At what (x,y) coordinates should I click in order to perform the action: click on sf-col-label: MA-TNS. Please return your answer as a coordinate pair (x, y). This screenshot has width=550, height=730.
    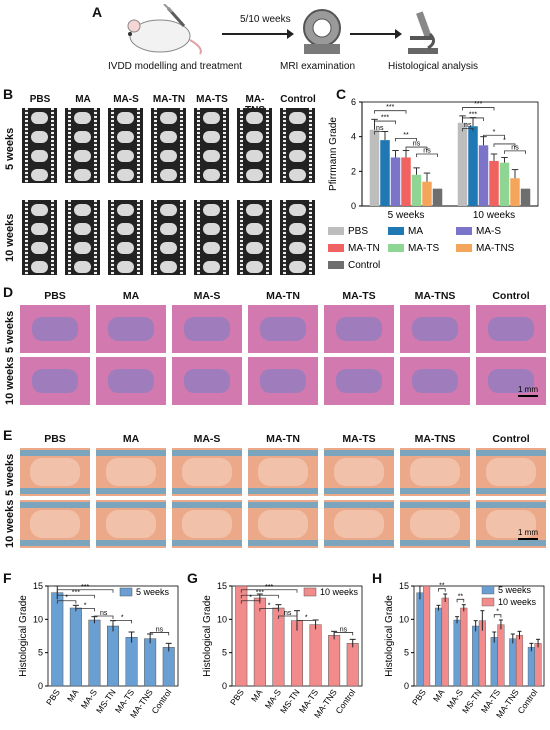
    Looking at the image, I should click on (435, 439).